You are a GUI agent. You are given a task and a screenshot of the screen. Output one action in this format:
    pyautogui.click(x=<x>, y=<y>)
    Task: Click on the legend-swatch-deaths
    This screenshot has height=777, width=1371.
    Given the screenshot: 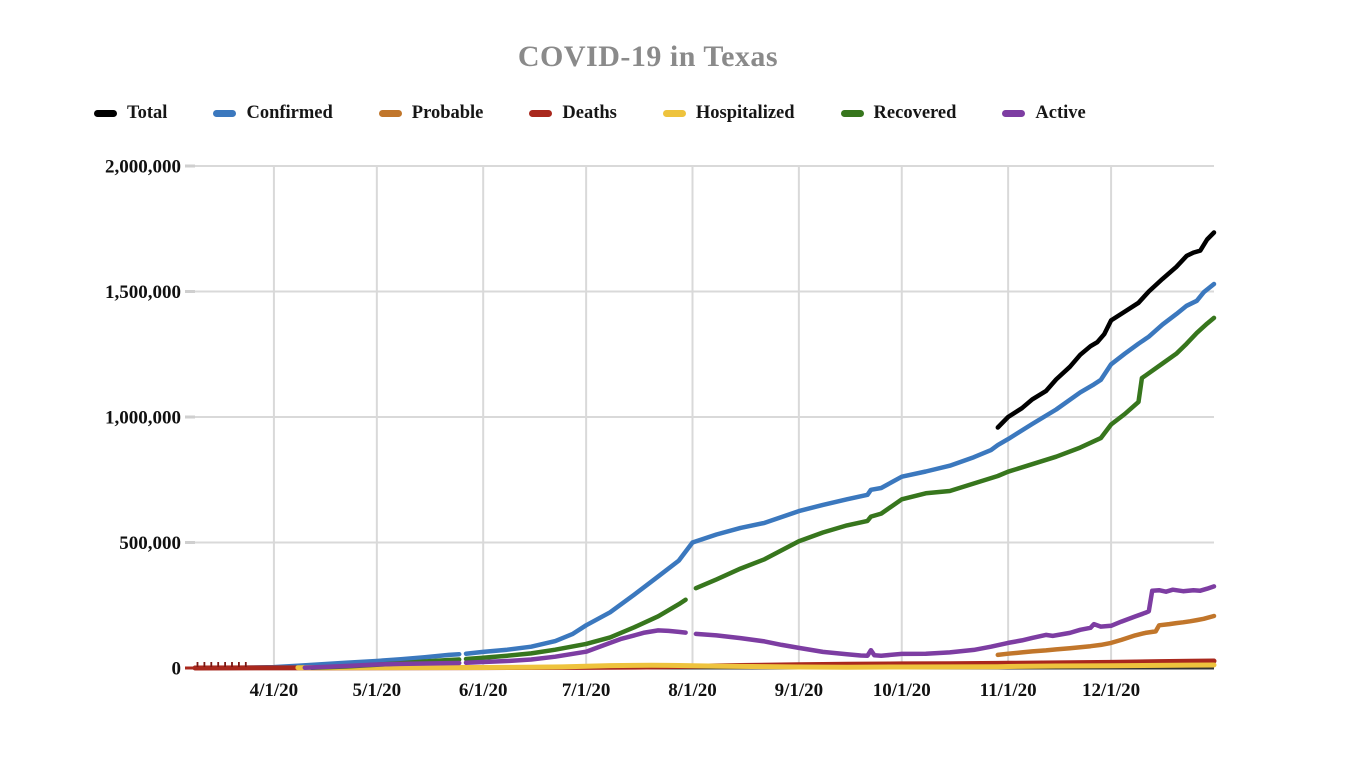 What is the action you would take?
    pyautogui.click(x=541, y=113)
    